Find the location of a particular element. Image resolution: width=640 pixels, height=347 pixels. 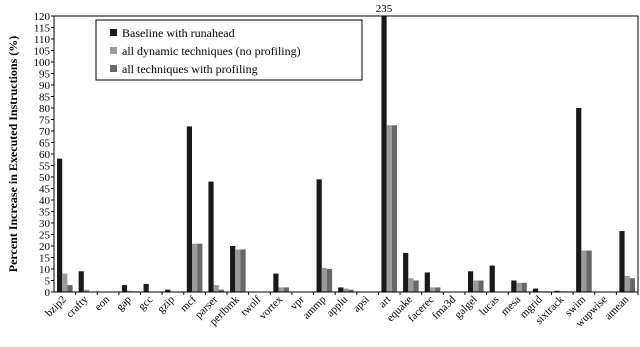

x-tick-label: lucas is located at coordinates (489, 306).